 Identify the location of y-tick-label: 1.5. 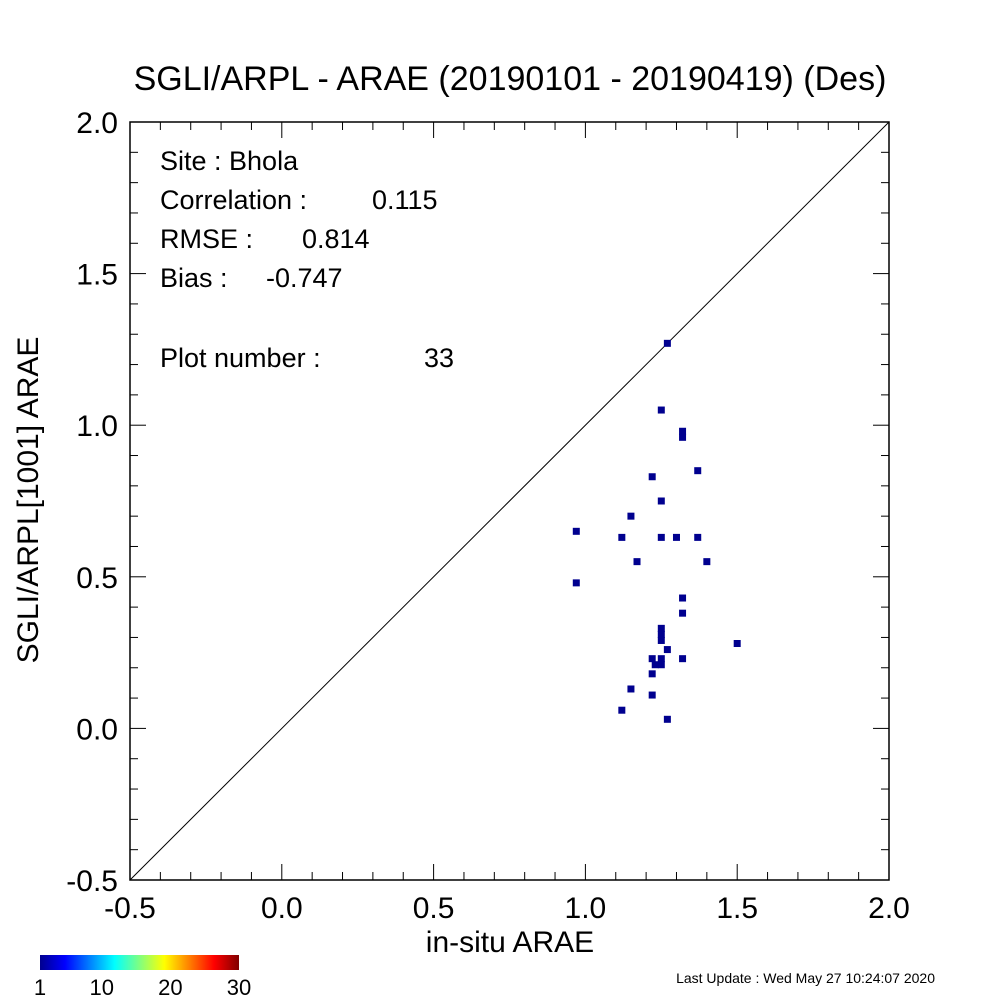
(97, 275).